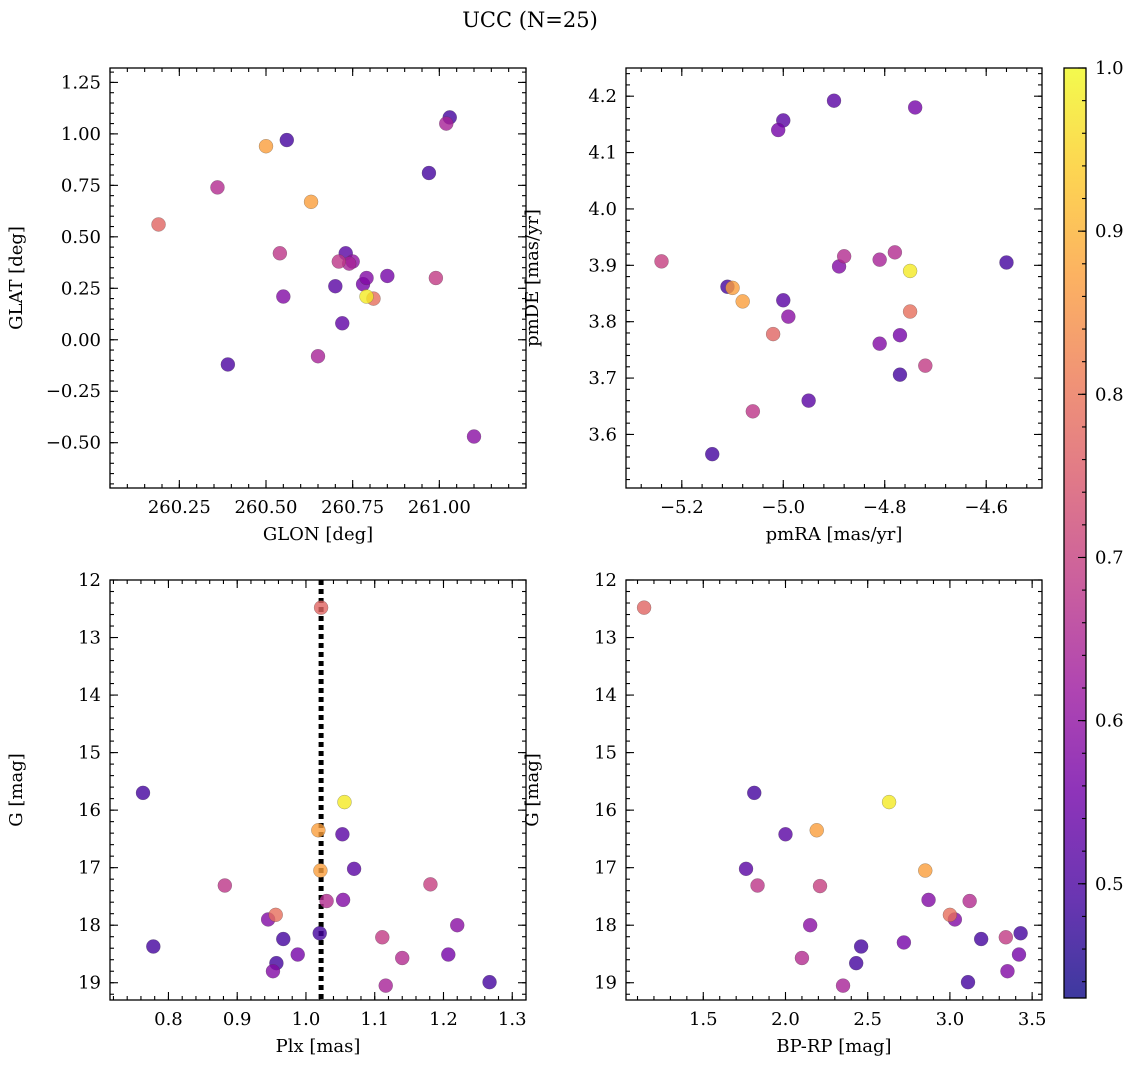 This screenshot has width=1136, height=1067. I want to click on colorbar-tick-label: 0.7, so click(1109, 557).